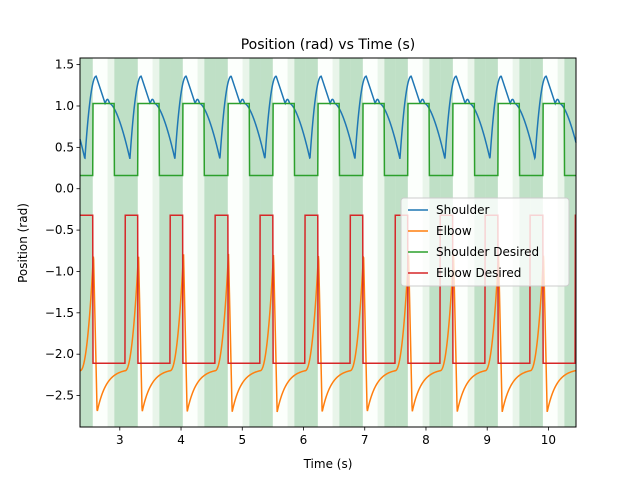  Describe the element at coordinates (487, 252) in the screenshot. I see `legend-label: Shoulder Desired` at that location.